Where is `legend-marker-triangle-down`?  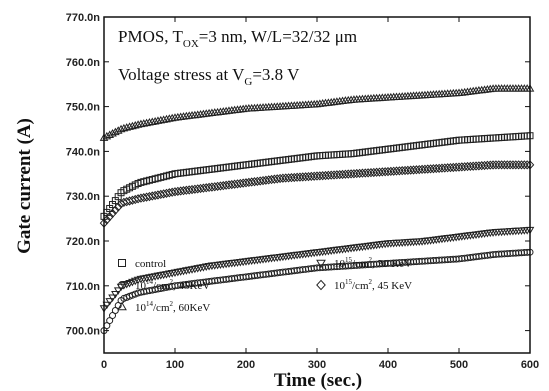 legend-marker-triangle-down is located at coordinates (321, 264).